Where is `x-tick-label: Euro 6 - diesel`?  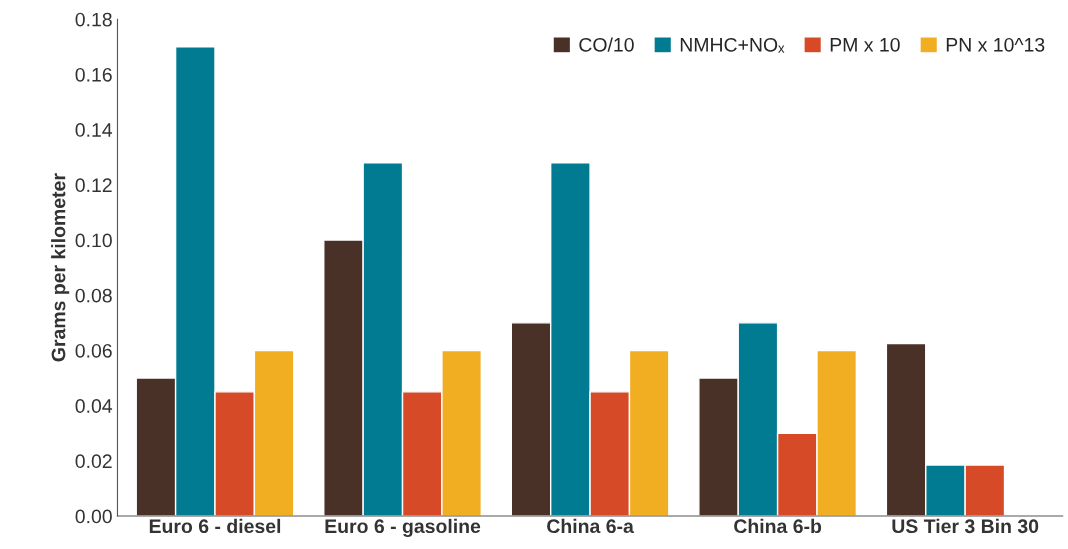
x-tick-label: Euro 6 - diesel is located at coordinates (215, 526).